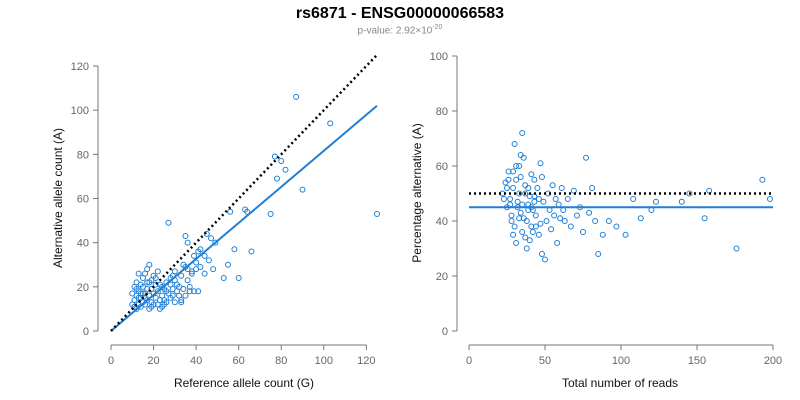 The height and width of the screenshot is (400, 800). Describe the element at coordinates (445, 332) in the screenshot. I see `y-tick-label: 0` at that location.